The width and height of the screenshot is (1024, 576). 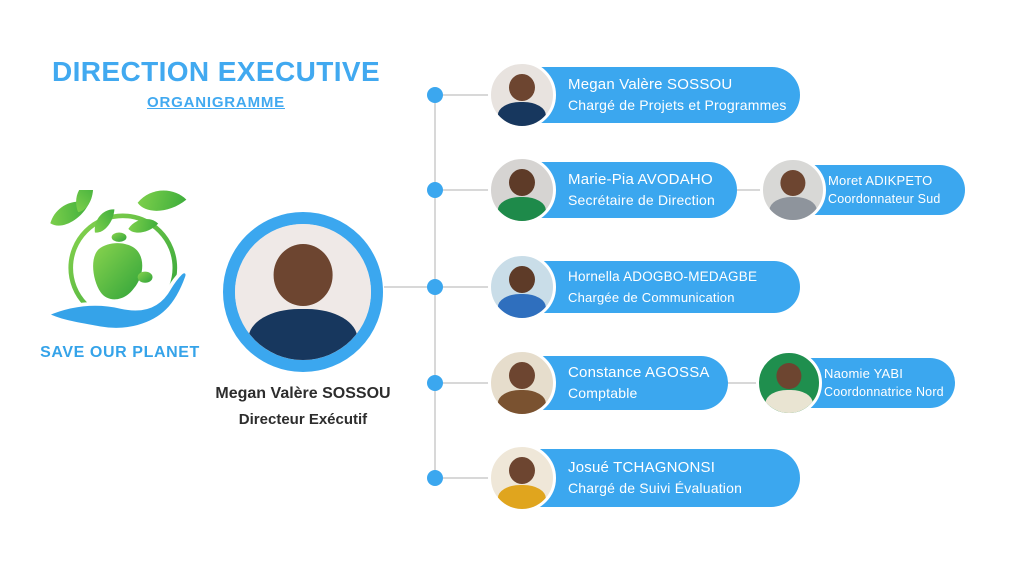 I want to click on member-name: Megan Valère SOSSOU, so click(x=650, y=84).